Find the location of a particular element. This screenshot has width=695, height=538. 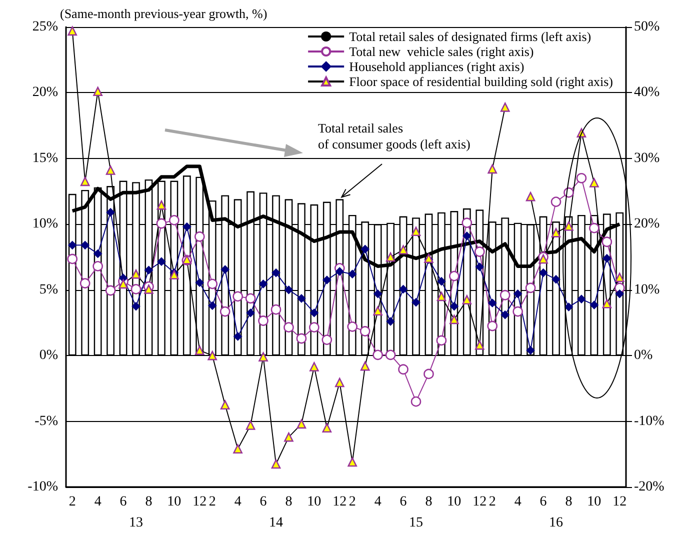

text: 16 is located at coordinates (556, 523).